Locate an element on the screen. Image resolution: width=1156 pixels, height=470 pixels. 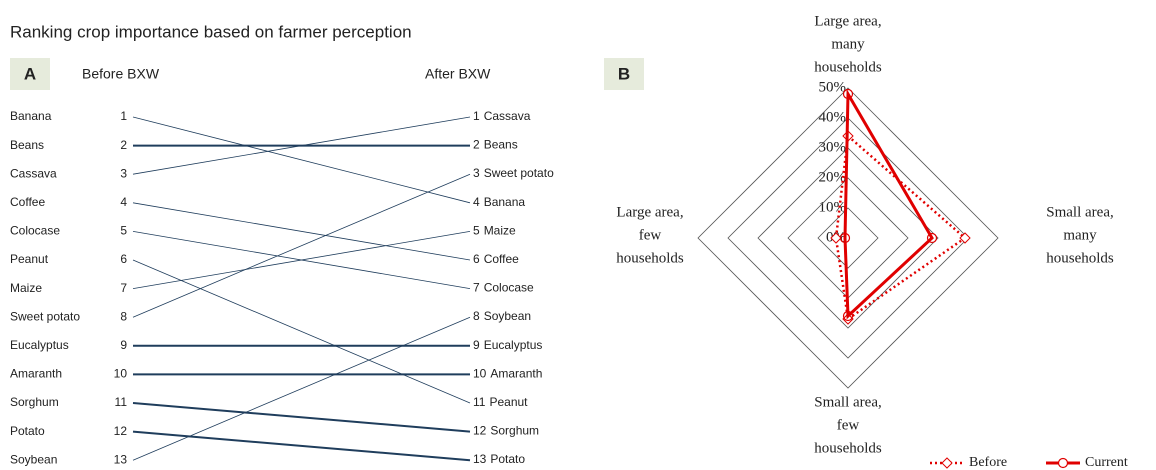
legend-marker is located at coordinates (1063, 463).